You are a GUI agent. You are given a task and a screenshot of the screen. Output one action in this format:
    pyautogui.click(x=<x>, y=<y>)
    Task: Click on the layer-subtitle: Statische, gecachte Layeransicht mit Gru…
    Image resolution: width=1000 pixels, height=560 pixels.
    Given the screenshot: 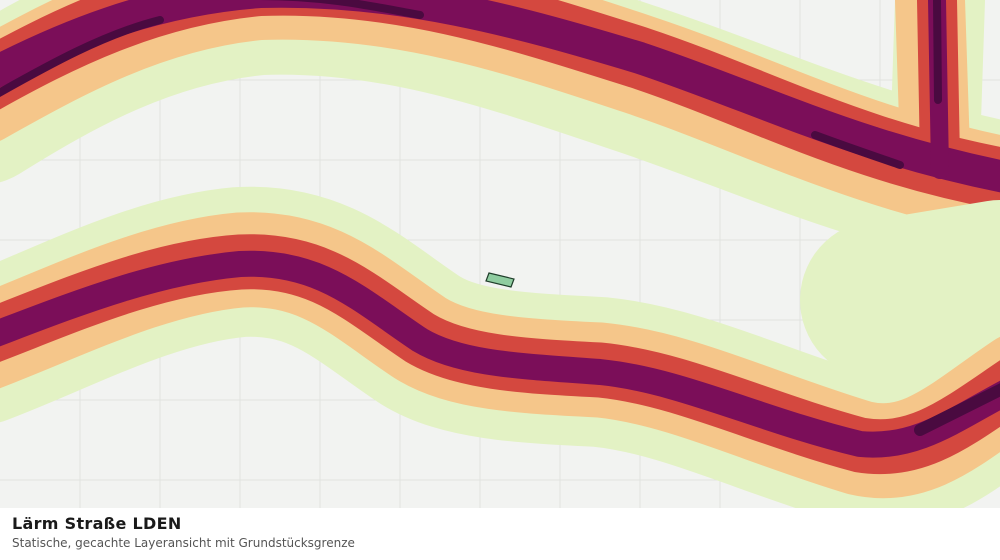 What is the action you would take?
    pyautogui.click(x=183, y=543)
    